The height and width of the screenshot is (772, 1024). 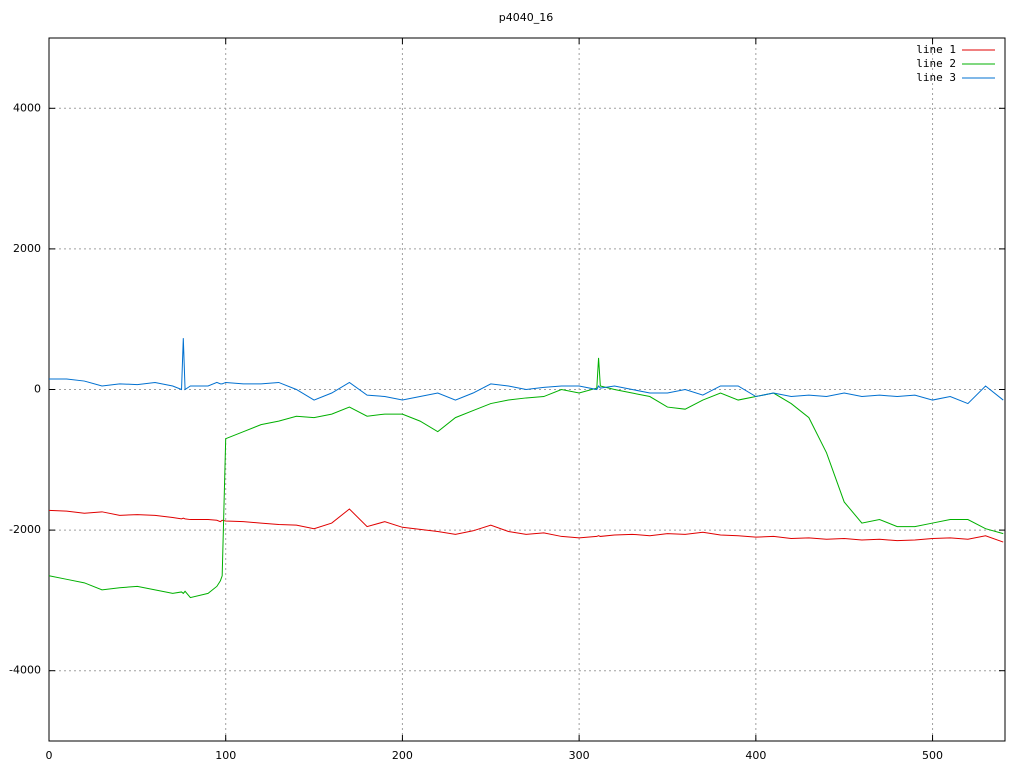 What do you see at coordinates (25, 670) in the screenshot?
I see `y-tick-label: -4000` at bounding box center [25, 670].